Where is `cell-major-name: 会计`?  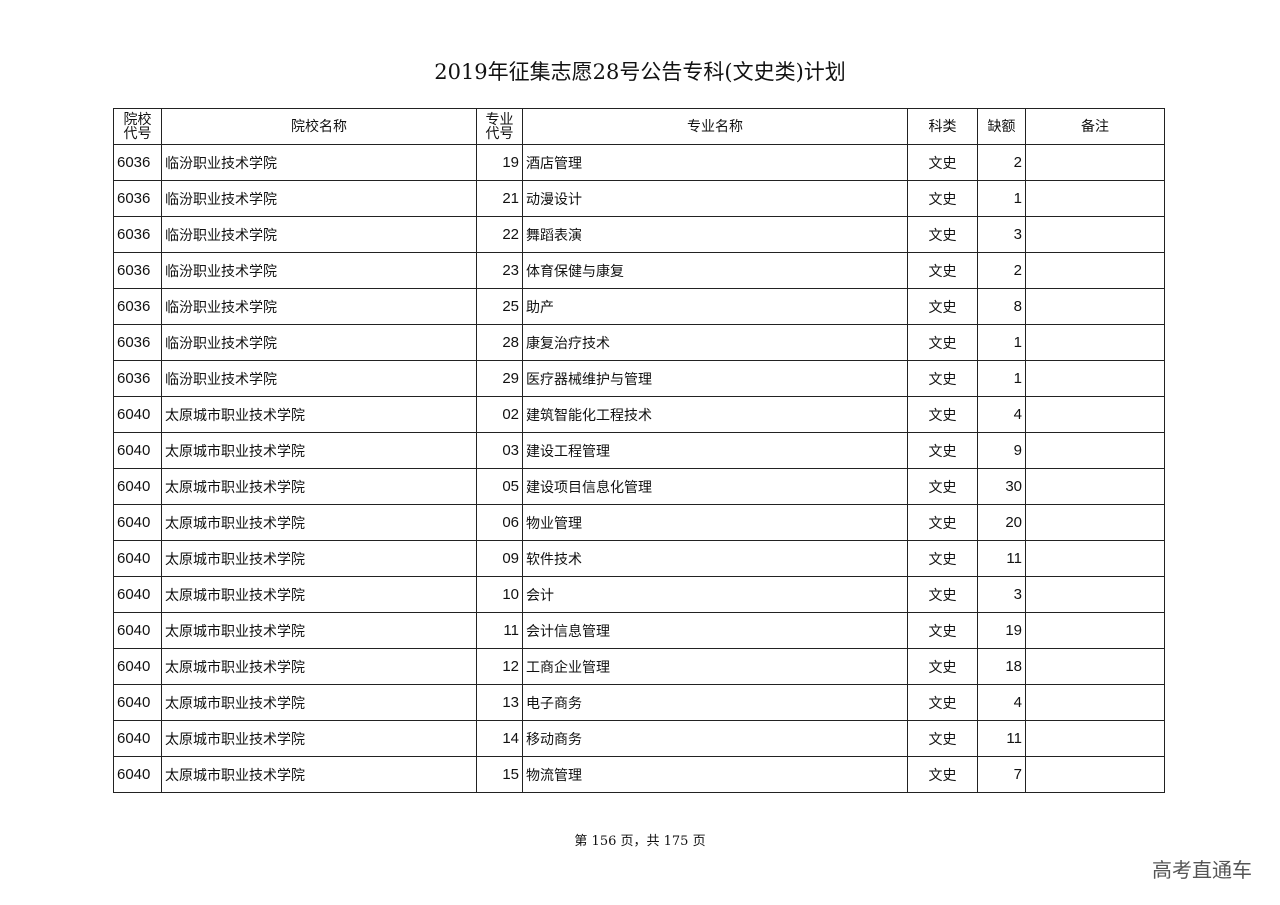 cell-major-name: 会计 is located at coordinates (715, 594).